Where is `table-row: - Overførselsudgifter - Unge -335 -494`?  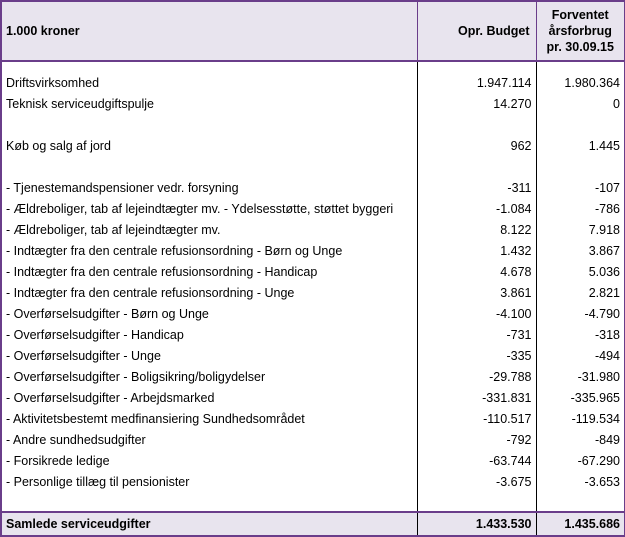
table-row: - Overførselsudgifter - Unge -335 -494 is located at coordinates (312, 355).